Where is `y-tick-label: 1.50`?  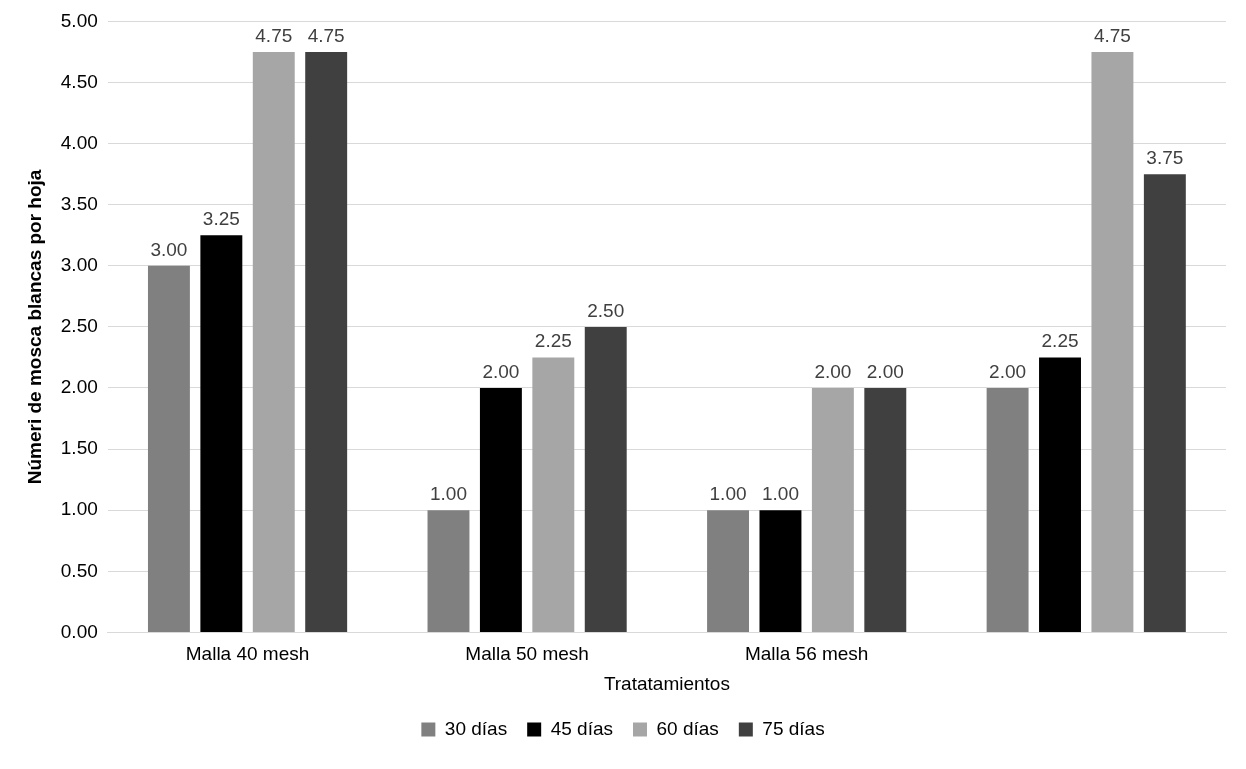 y-tick-label: 1.50 is located at coordinates (79, 448).